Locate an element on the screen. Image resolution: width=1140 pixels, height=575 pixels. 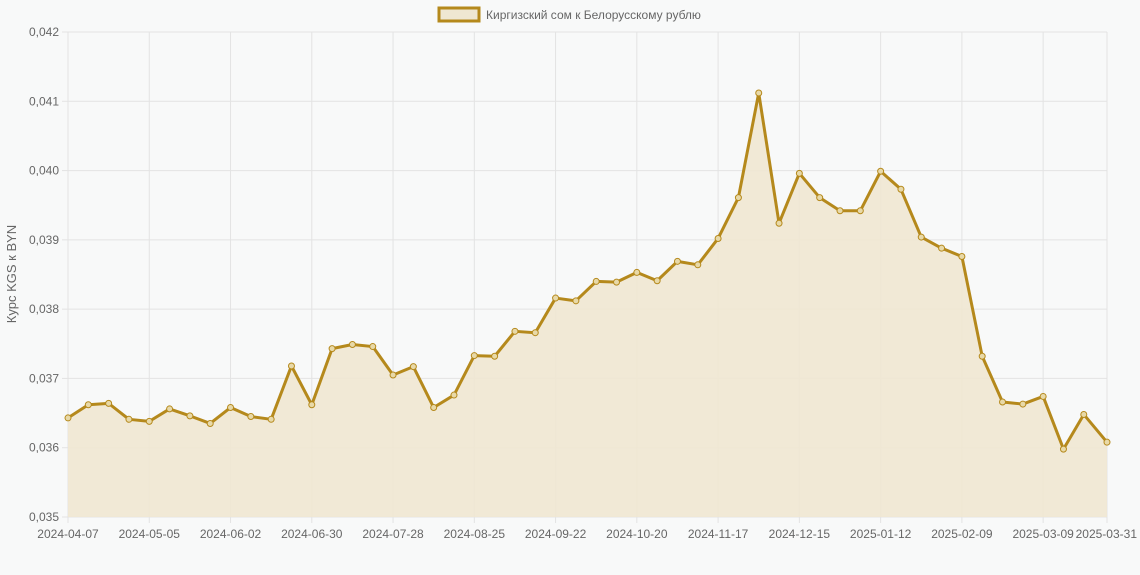
y-tick-label: 0,042 is located at coordinates (44, 32).